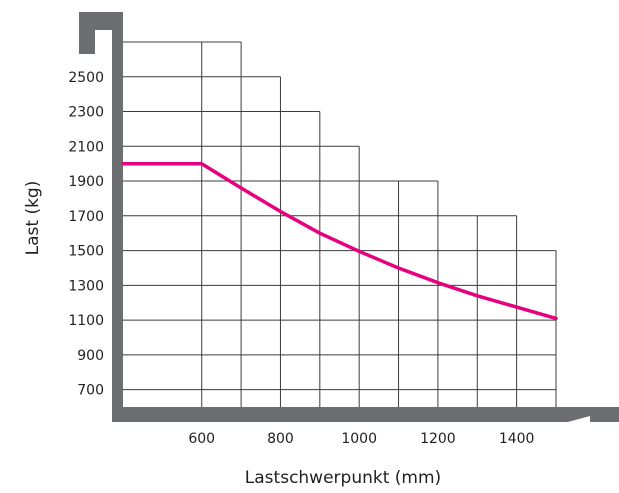 The width and height of the screenshot is (619, 493). I want to click on x-tick-labels: 600 800 1000 1200 1400, so click(361, 439).